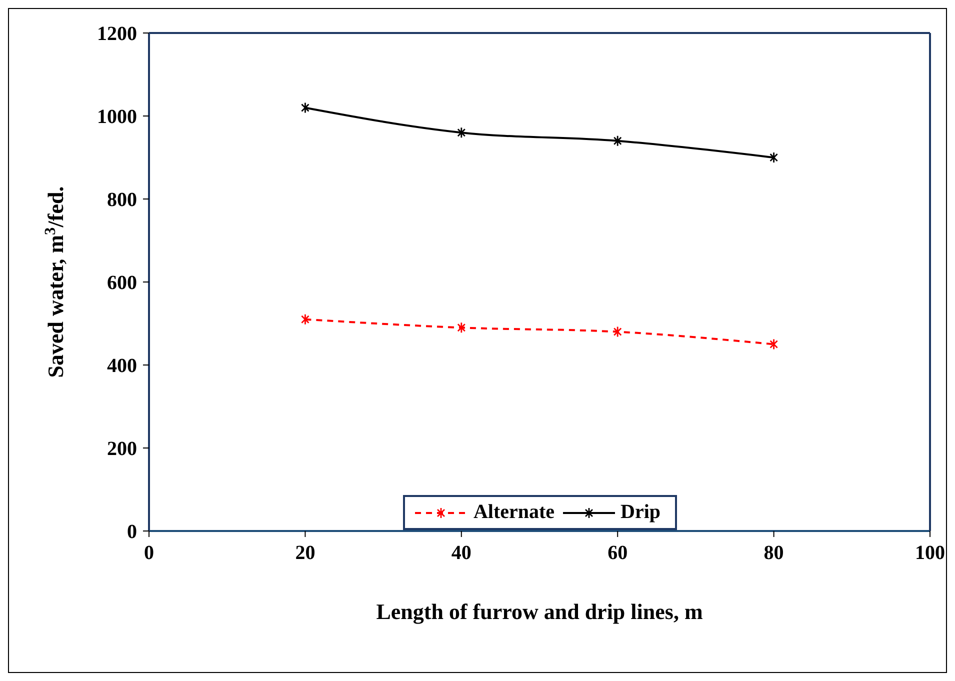 This screenshot has height=681, width=955. I want to click on y-tick-label: 400, so click(122, 366).